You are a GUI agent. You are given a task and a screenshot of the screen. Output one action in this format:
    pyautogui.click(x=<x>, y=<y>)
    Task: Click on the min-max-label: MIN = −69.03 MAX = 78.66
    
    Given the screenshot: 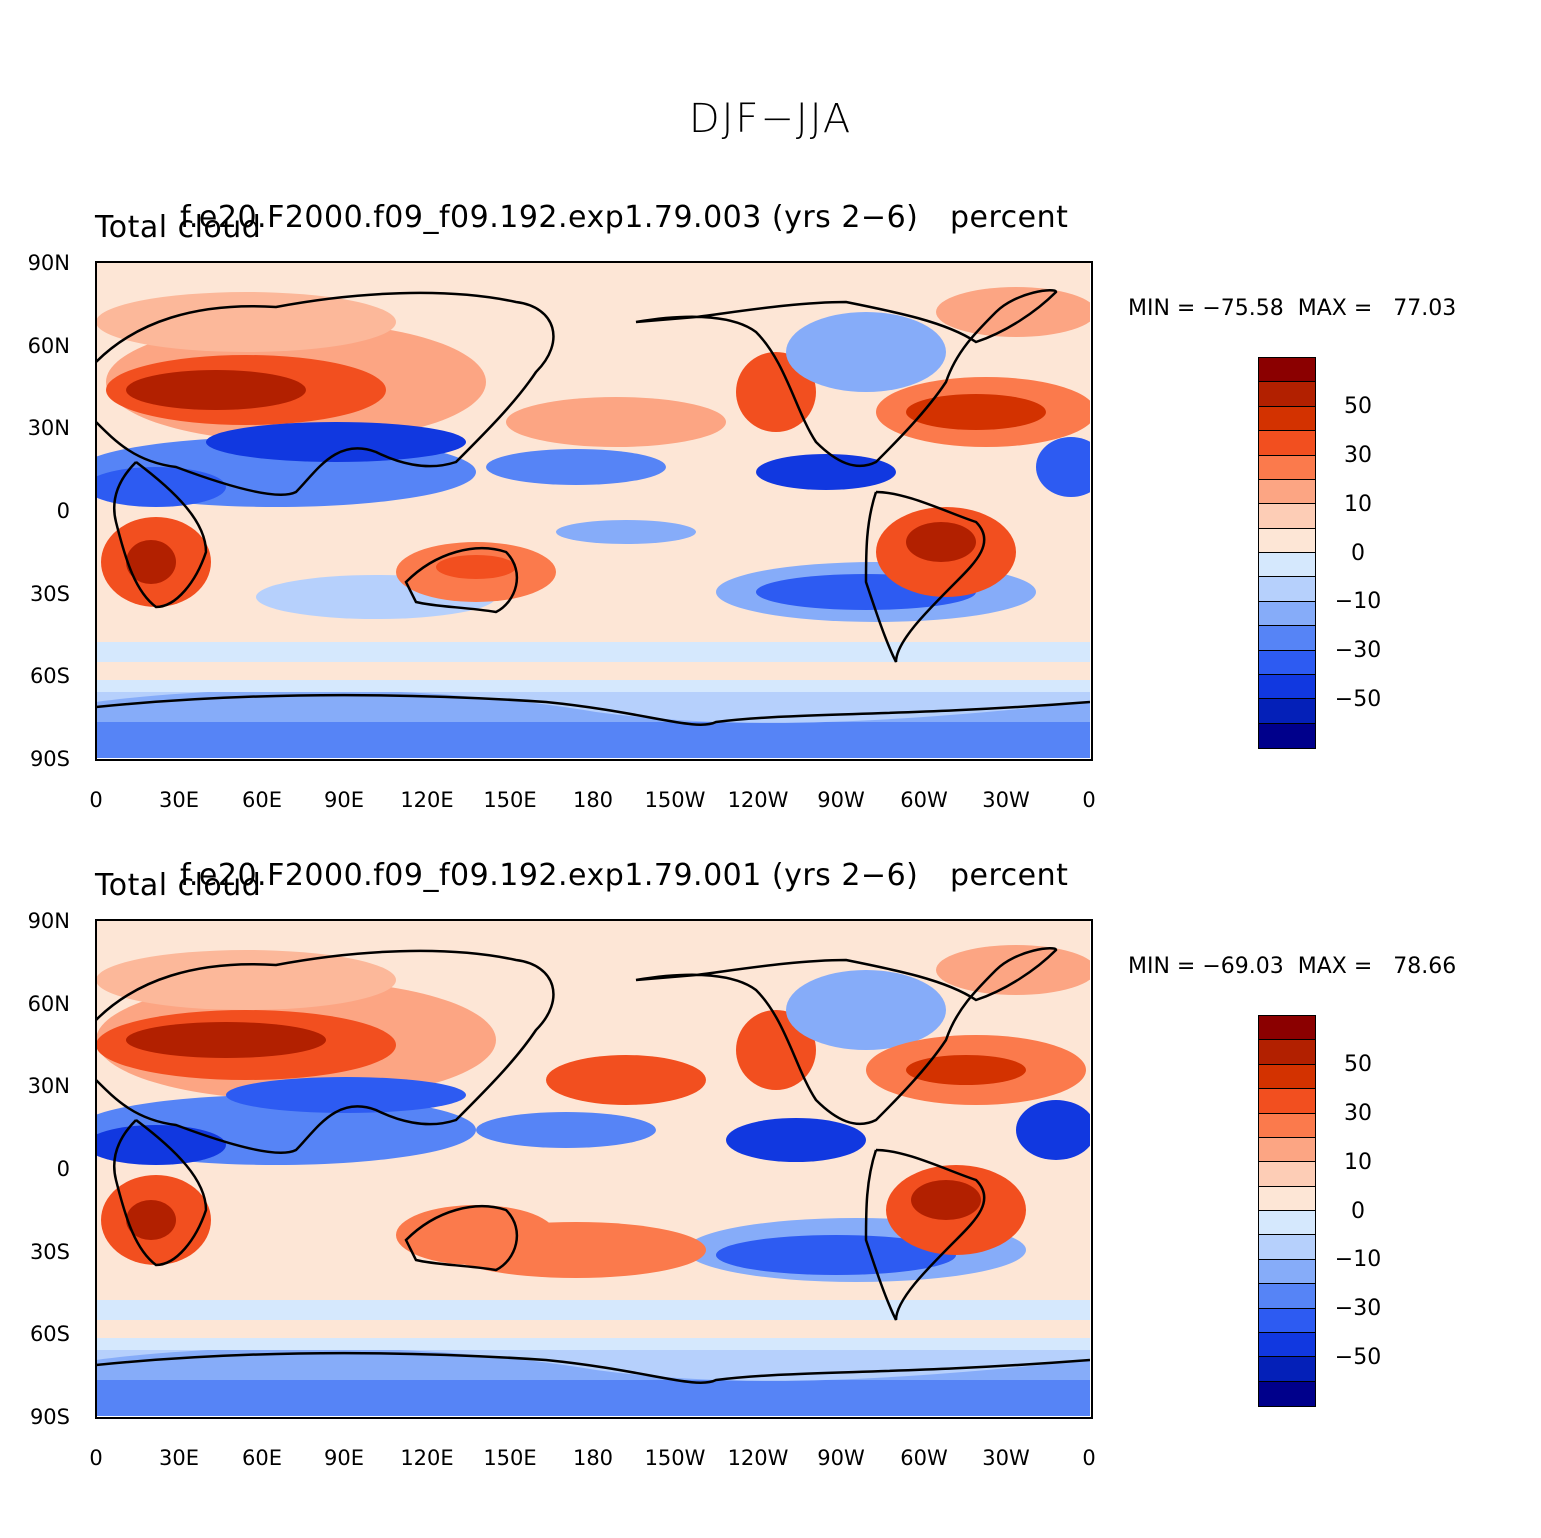 What is the action you would take?
    pyautogui.click(x=1292, y=966)
    